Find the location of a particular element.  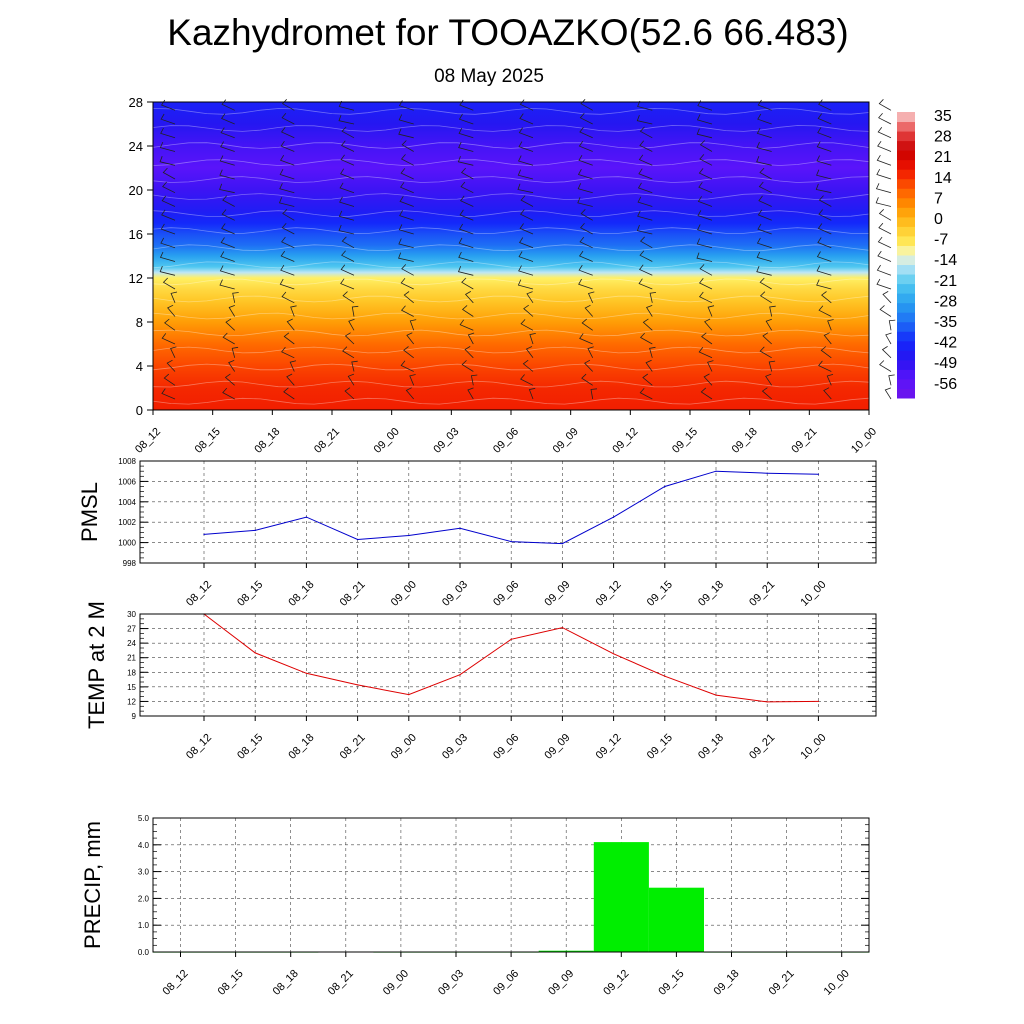

colorbar: 35 28 21 14 7 0 -7 -14 -21 -28 -35 -42 -49 -56 is located at coordinates (927, 253).